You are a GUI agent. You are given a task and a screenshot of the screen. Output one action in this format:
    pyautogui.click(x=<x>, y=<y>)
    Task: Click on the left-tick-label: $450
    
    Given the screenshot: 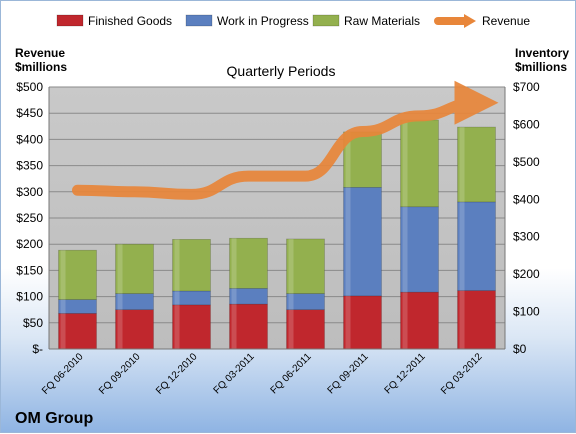 What is the action you would take?
    pyautogui.click(x=29, y=113)
    